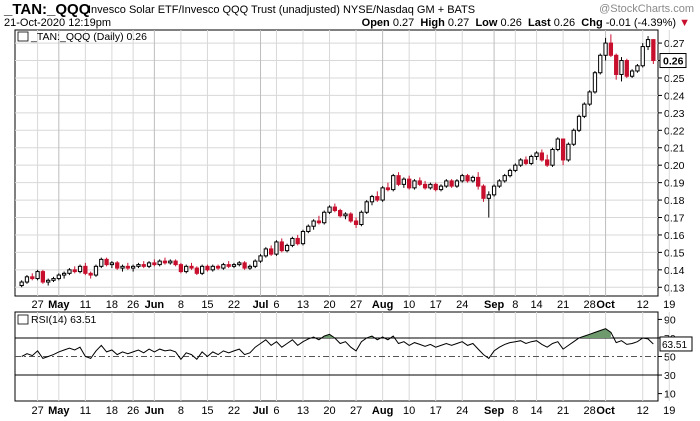 The width and height of the screenshot is (700, 421). Describe the element at coordinates (674, 114) in the screenshot. I see `price-y-tick-label: 0.23` at that location.